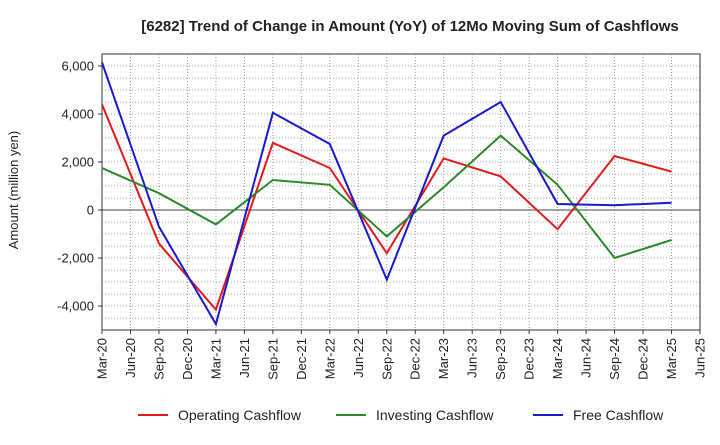 The height and width of the screenshot is (445, 720). Describe the element at coordinates (529, 359) in the screenshot. I see `x-tick-label: Dec-23` at that location.